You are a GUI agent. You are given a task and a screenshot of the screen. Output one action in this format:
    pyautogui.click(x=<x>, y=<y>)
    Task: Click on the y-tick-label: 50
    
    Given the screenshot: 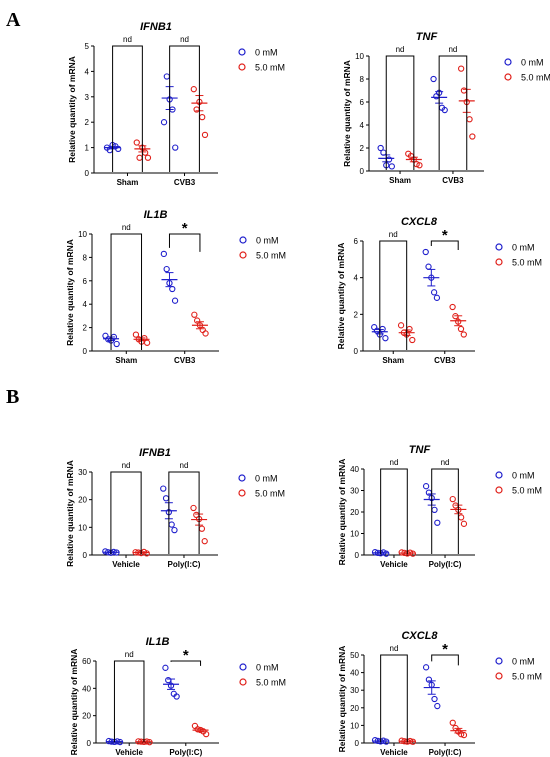 What is the action you would take?
    pyautogui.click(x=354, y=655)
    